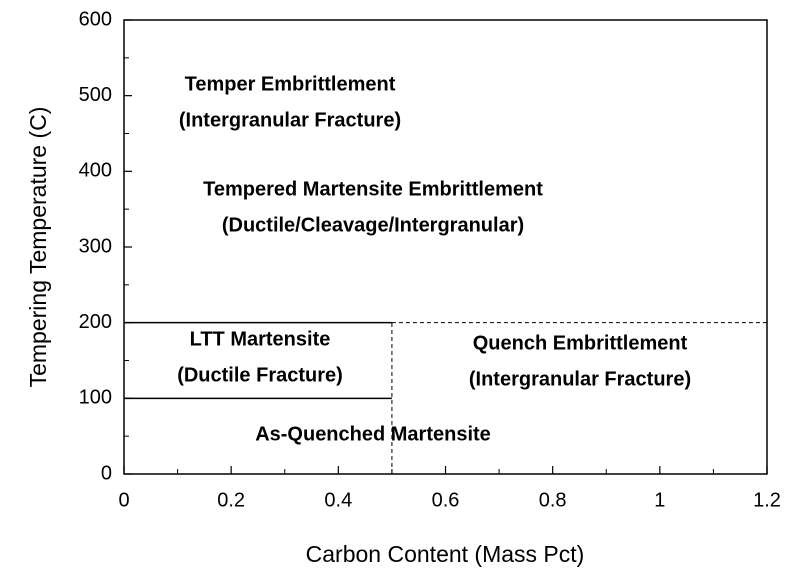  I want to click on x-tick-label: 0, so click(123, 500).